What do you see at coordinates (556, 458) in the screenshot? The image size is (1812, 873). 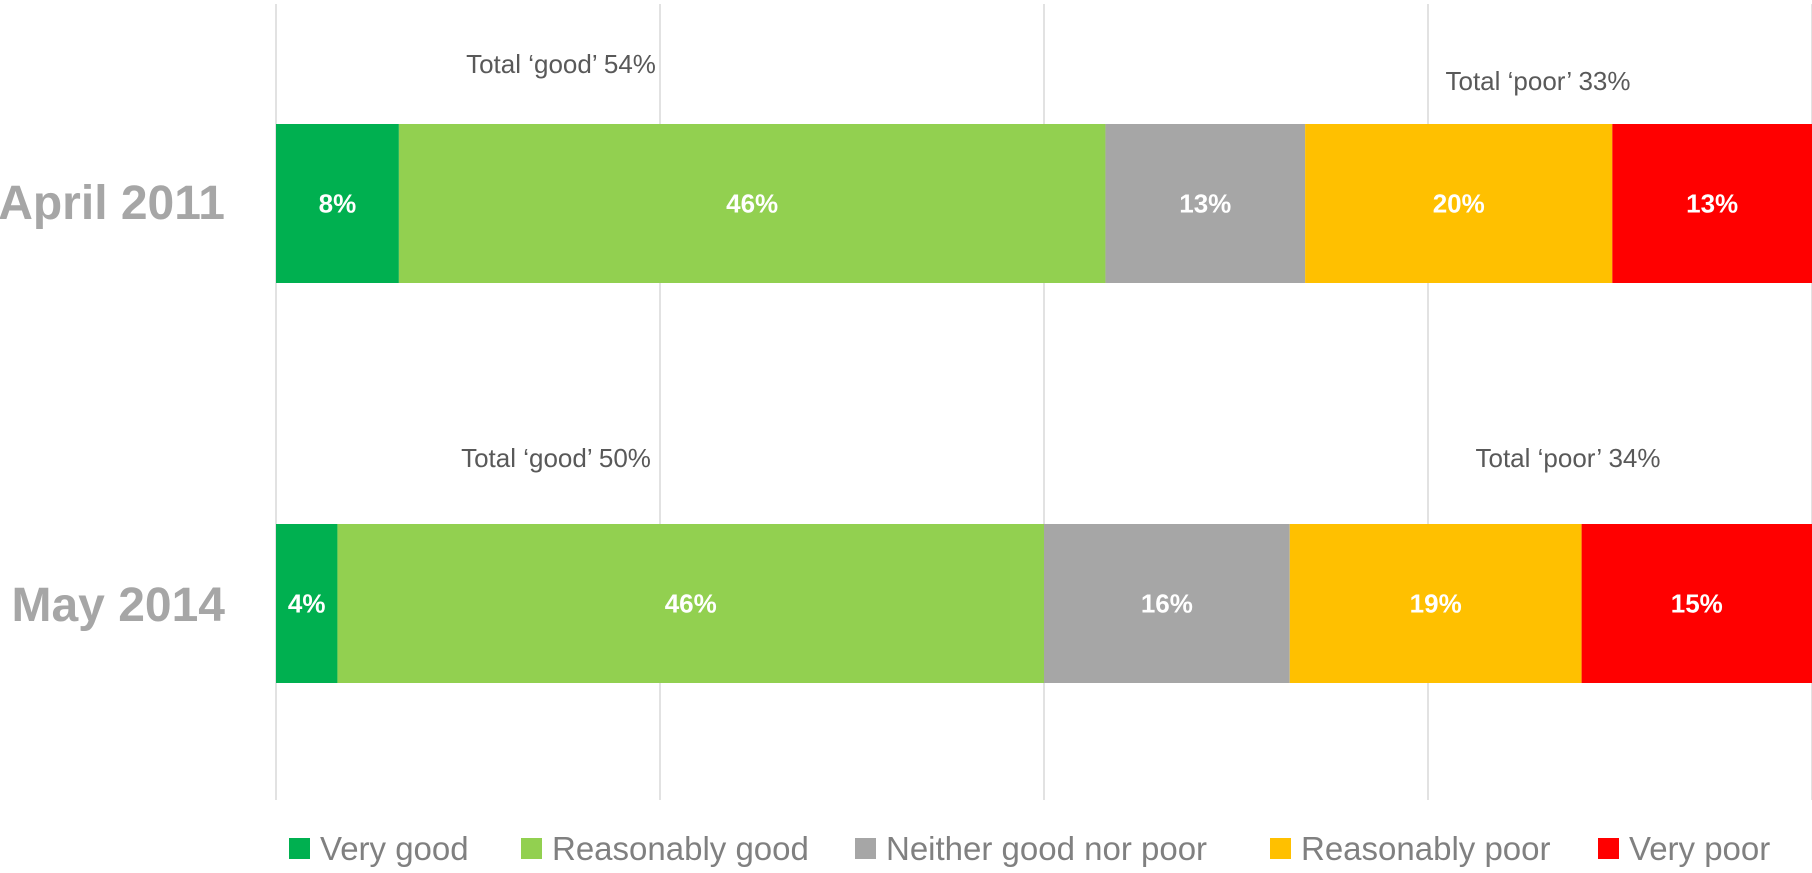 I see `total-good-annotation: Total ‘good’ 50%` at bounding box center [556, 458].